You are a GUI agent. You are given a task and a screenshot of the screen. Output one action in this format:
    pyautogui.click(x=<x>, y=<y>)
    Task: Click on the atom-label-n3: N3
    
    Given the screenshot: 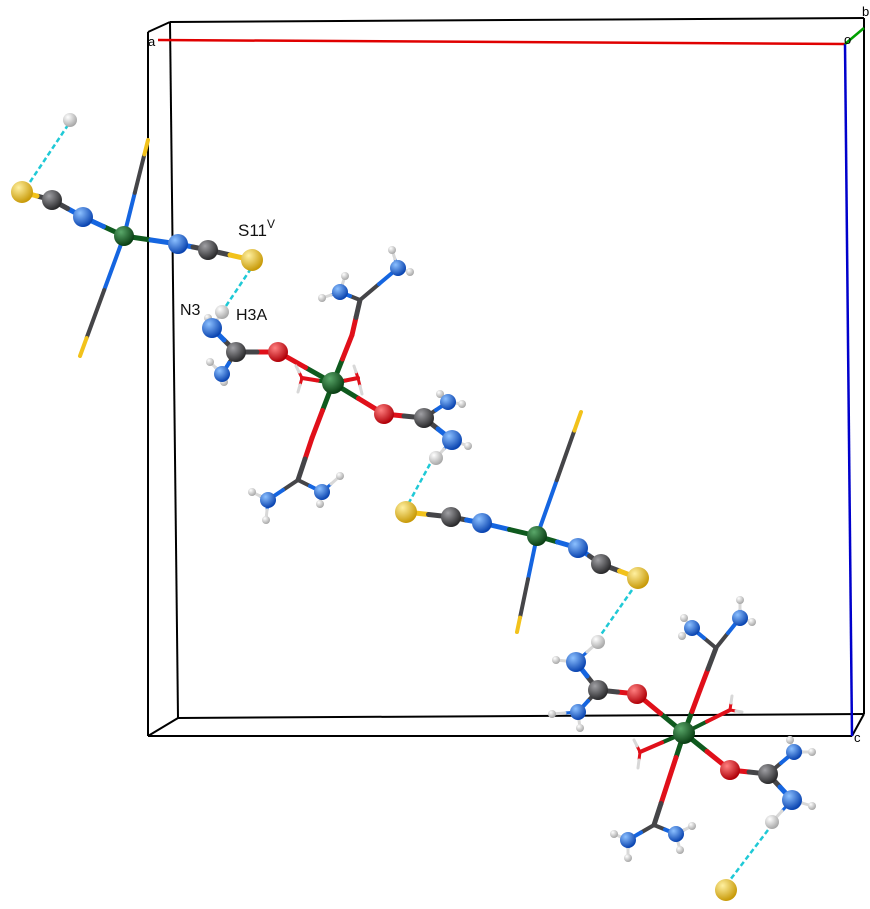 What is the action you would take?
    pyautogui.click(x=190, y=310)
    